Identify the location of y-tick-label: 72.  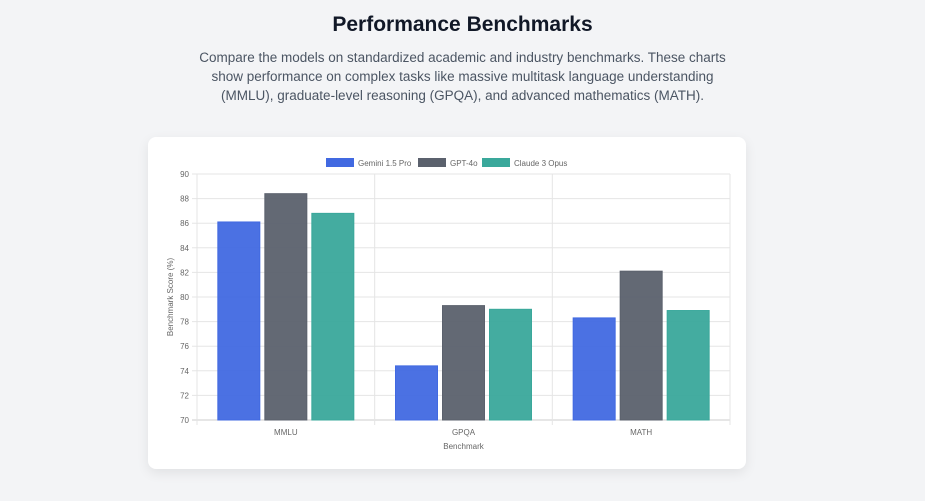
(184, 395).